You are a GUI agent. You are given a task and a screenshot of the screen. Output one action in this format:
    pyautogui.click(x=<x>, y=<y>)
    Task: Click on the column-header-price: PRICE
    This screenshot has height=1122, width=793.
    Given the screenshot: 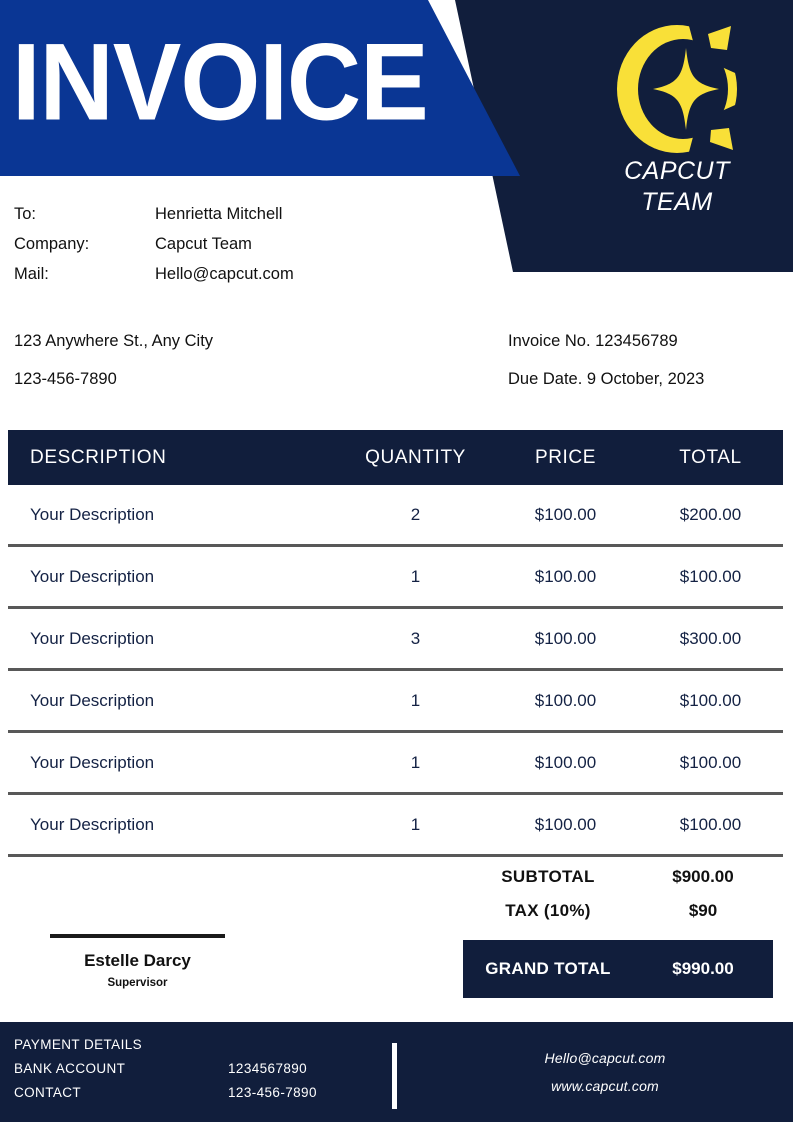 What is the action you would take?
    pyautogui.click(x=565, y=457)
    